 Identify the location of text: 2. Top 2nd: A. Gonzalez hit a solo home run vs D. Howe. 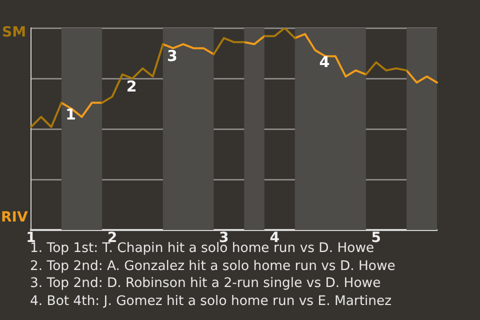
(213, 267).